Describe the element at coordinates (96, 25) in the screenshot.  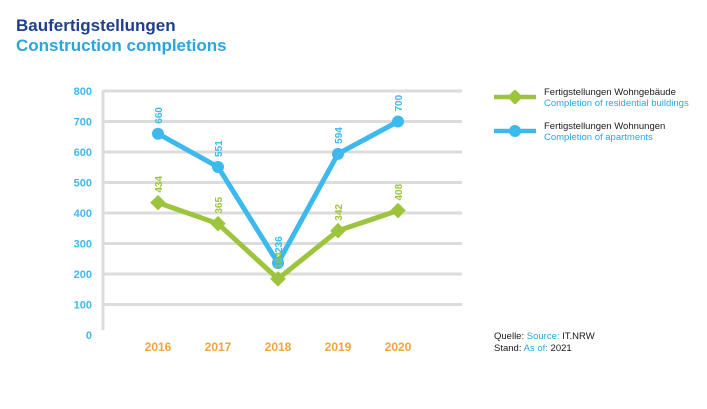
I see `chart-title-german: Baufertigstellungen` at that location.